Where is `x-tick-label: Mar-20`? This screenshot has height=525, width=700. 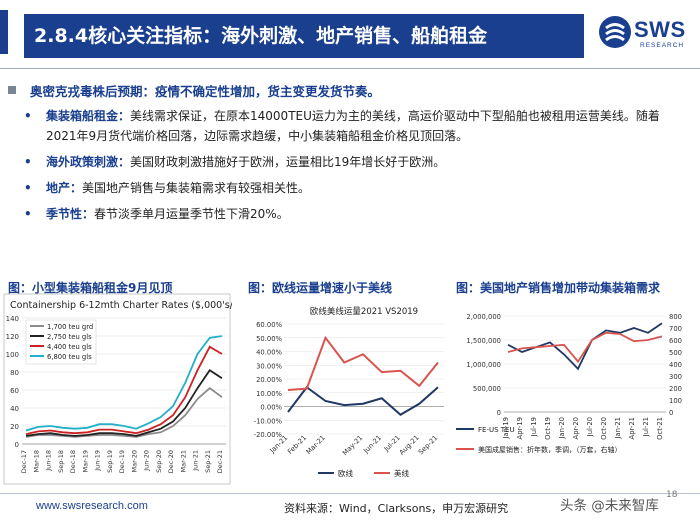 x-tick-label: Mar-20 is located at coordinates (134, 461).